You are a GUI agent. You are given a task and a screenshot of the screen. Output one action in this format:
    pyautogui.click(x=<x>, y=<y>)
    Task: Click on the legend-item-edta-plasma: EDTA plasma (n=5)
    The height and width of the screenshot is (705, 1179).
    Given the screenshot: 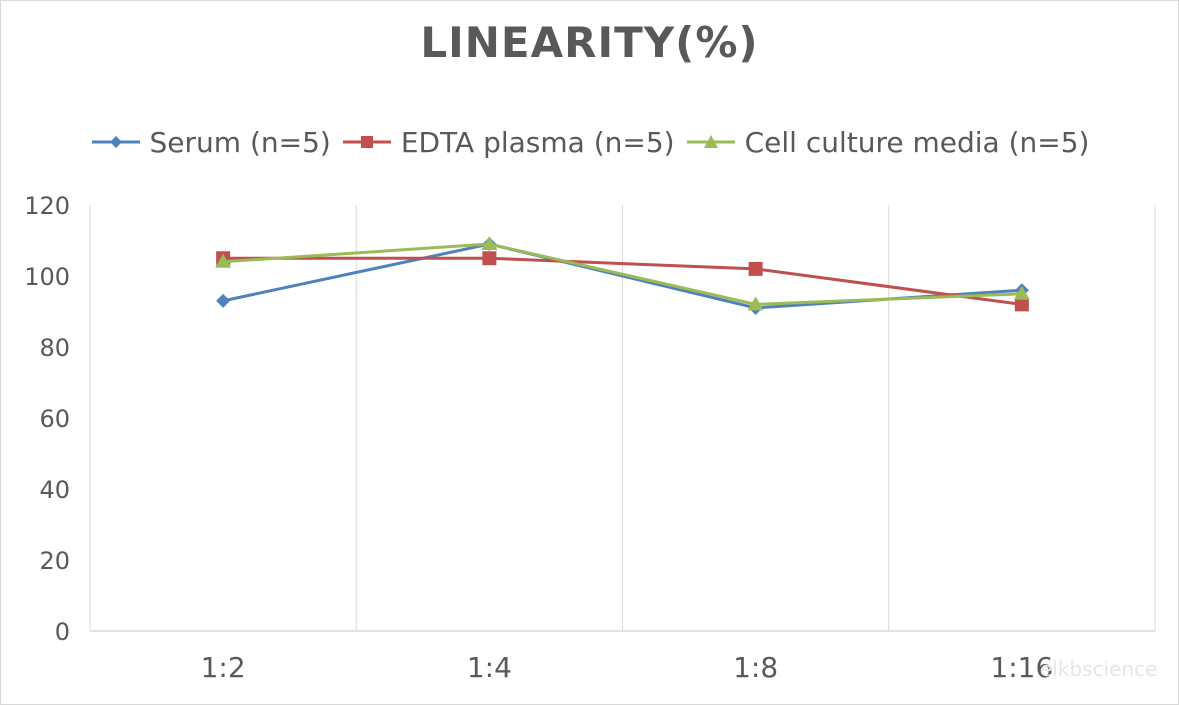 What is the action you would take?
    pyautogui.click(x=508, y=142)
    